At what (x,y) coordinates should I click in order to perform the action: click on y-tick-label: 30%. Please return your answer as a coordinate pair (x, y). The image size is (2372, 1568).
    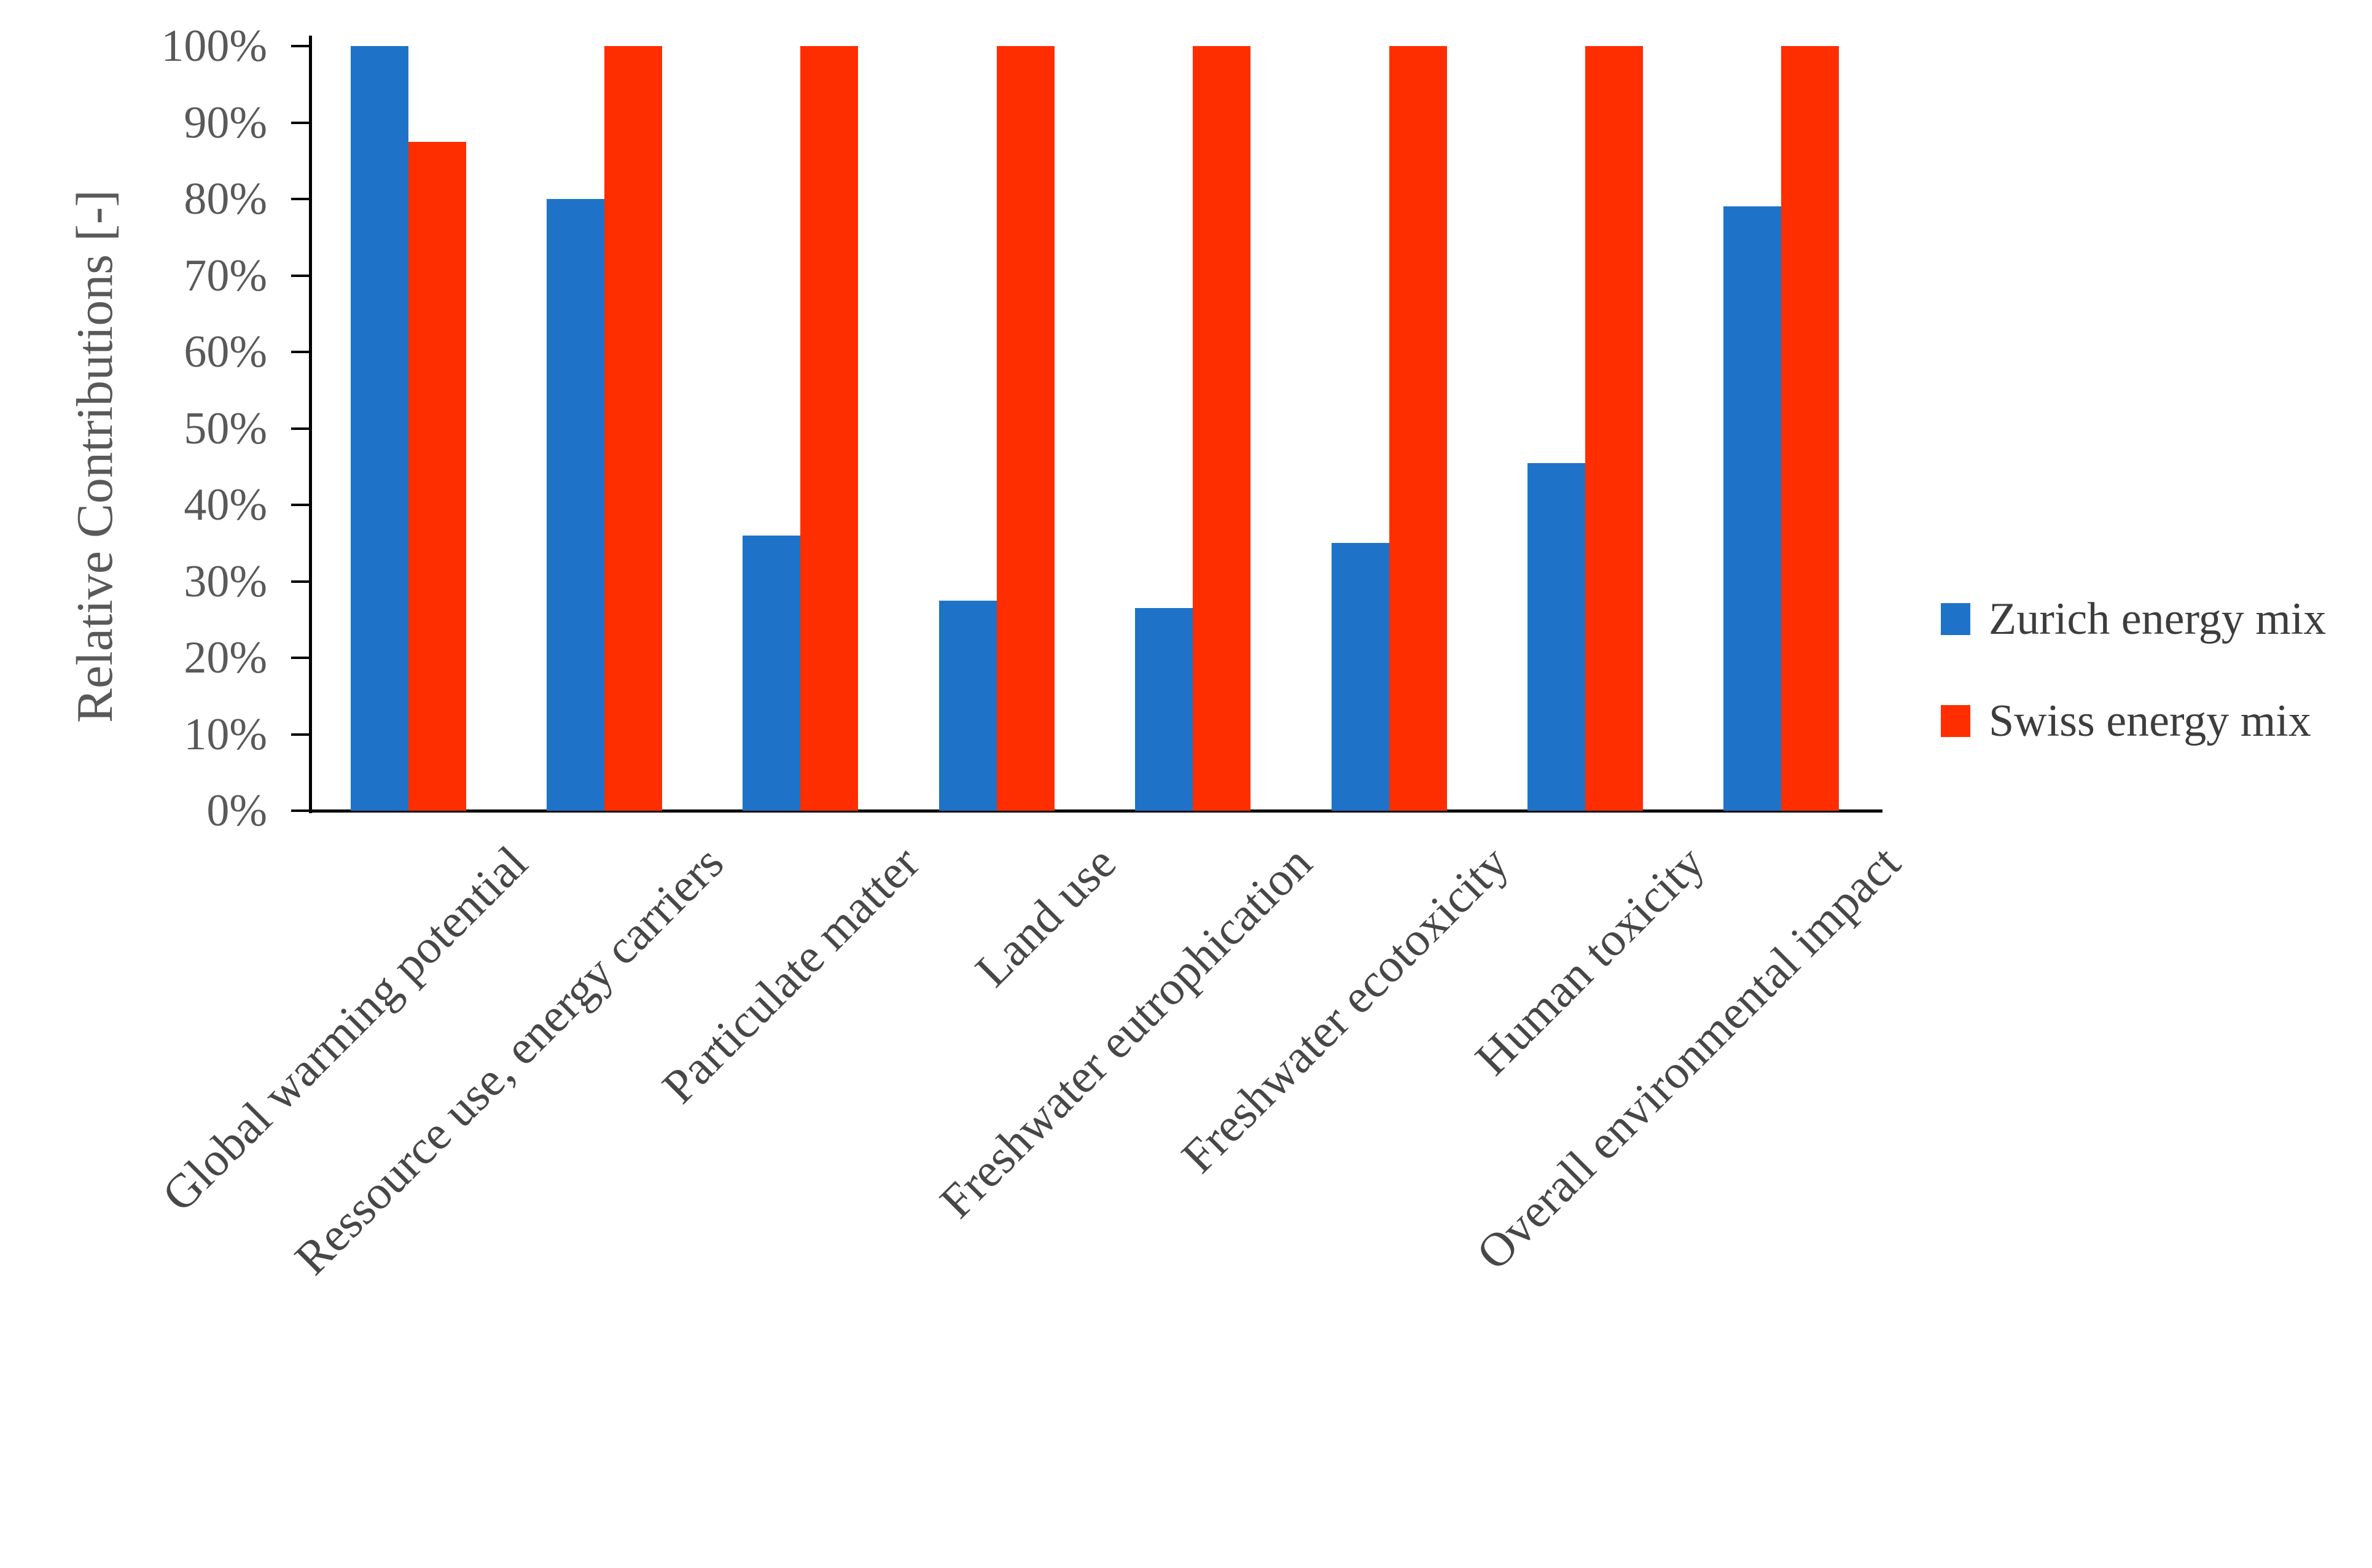
    Looking at the image, I should click on (226, 581).